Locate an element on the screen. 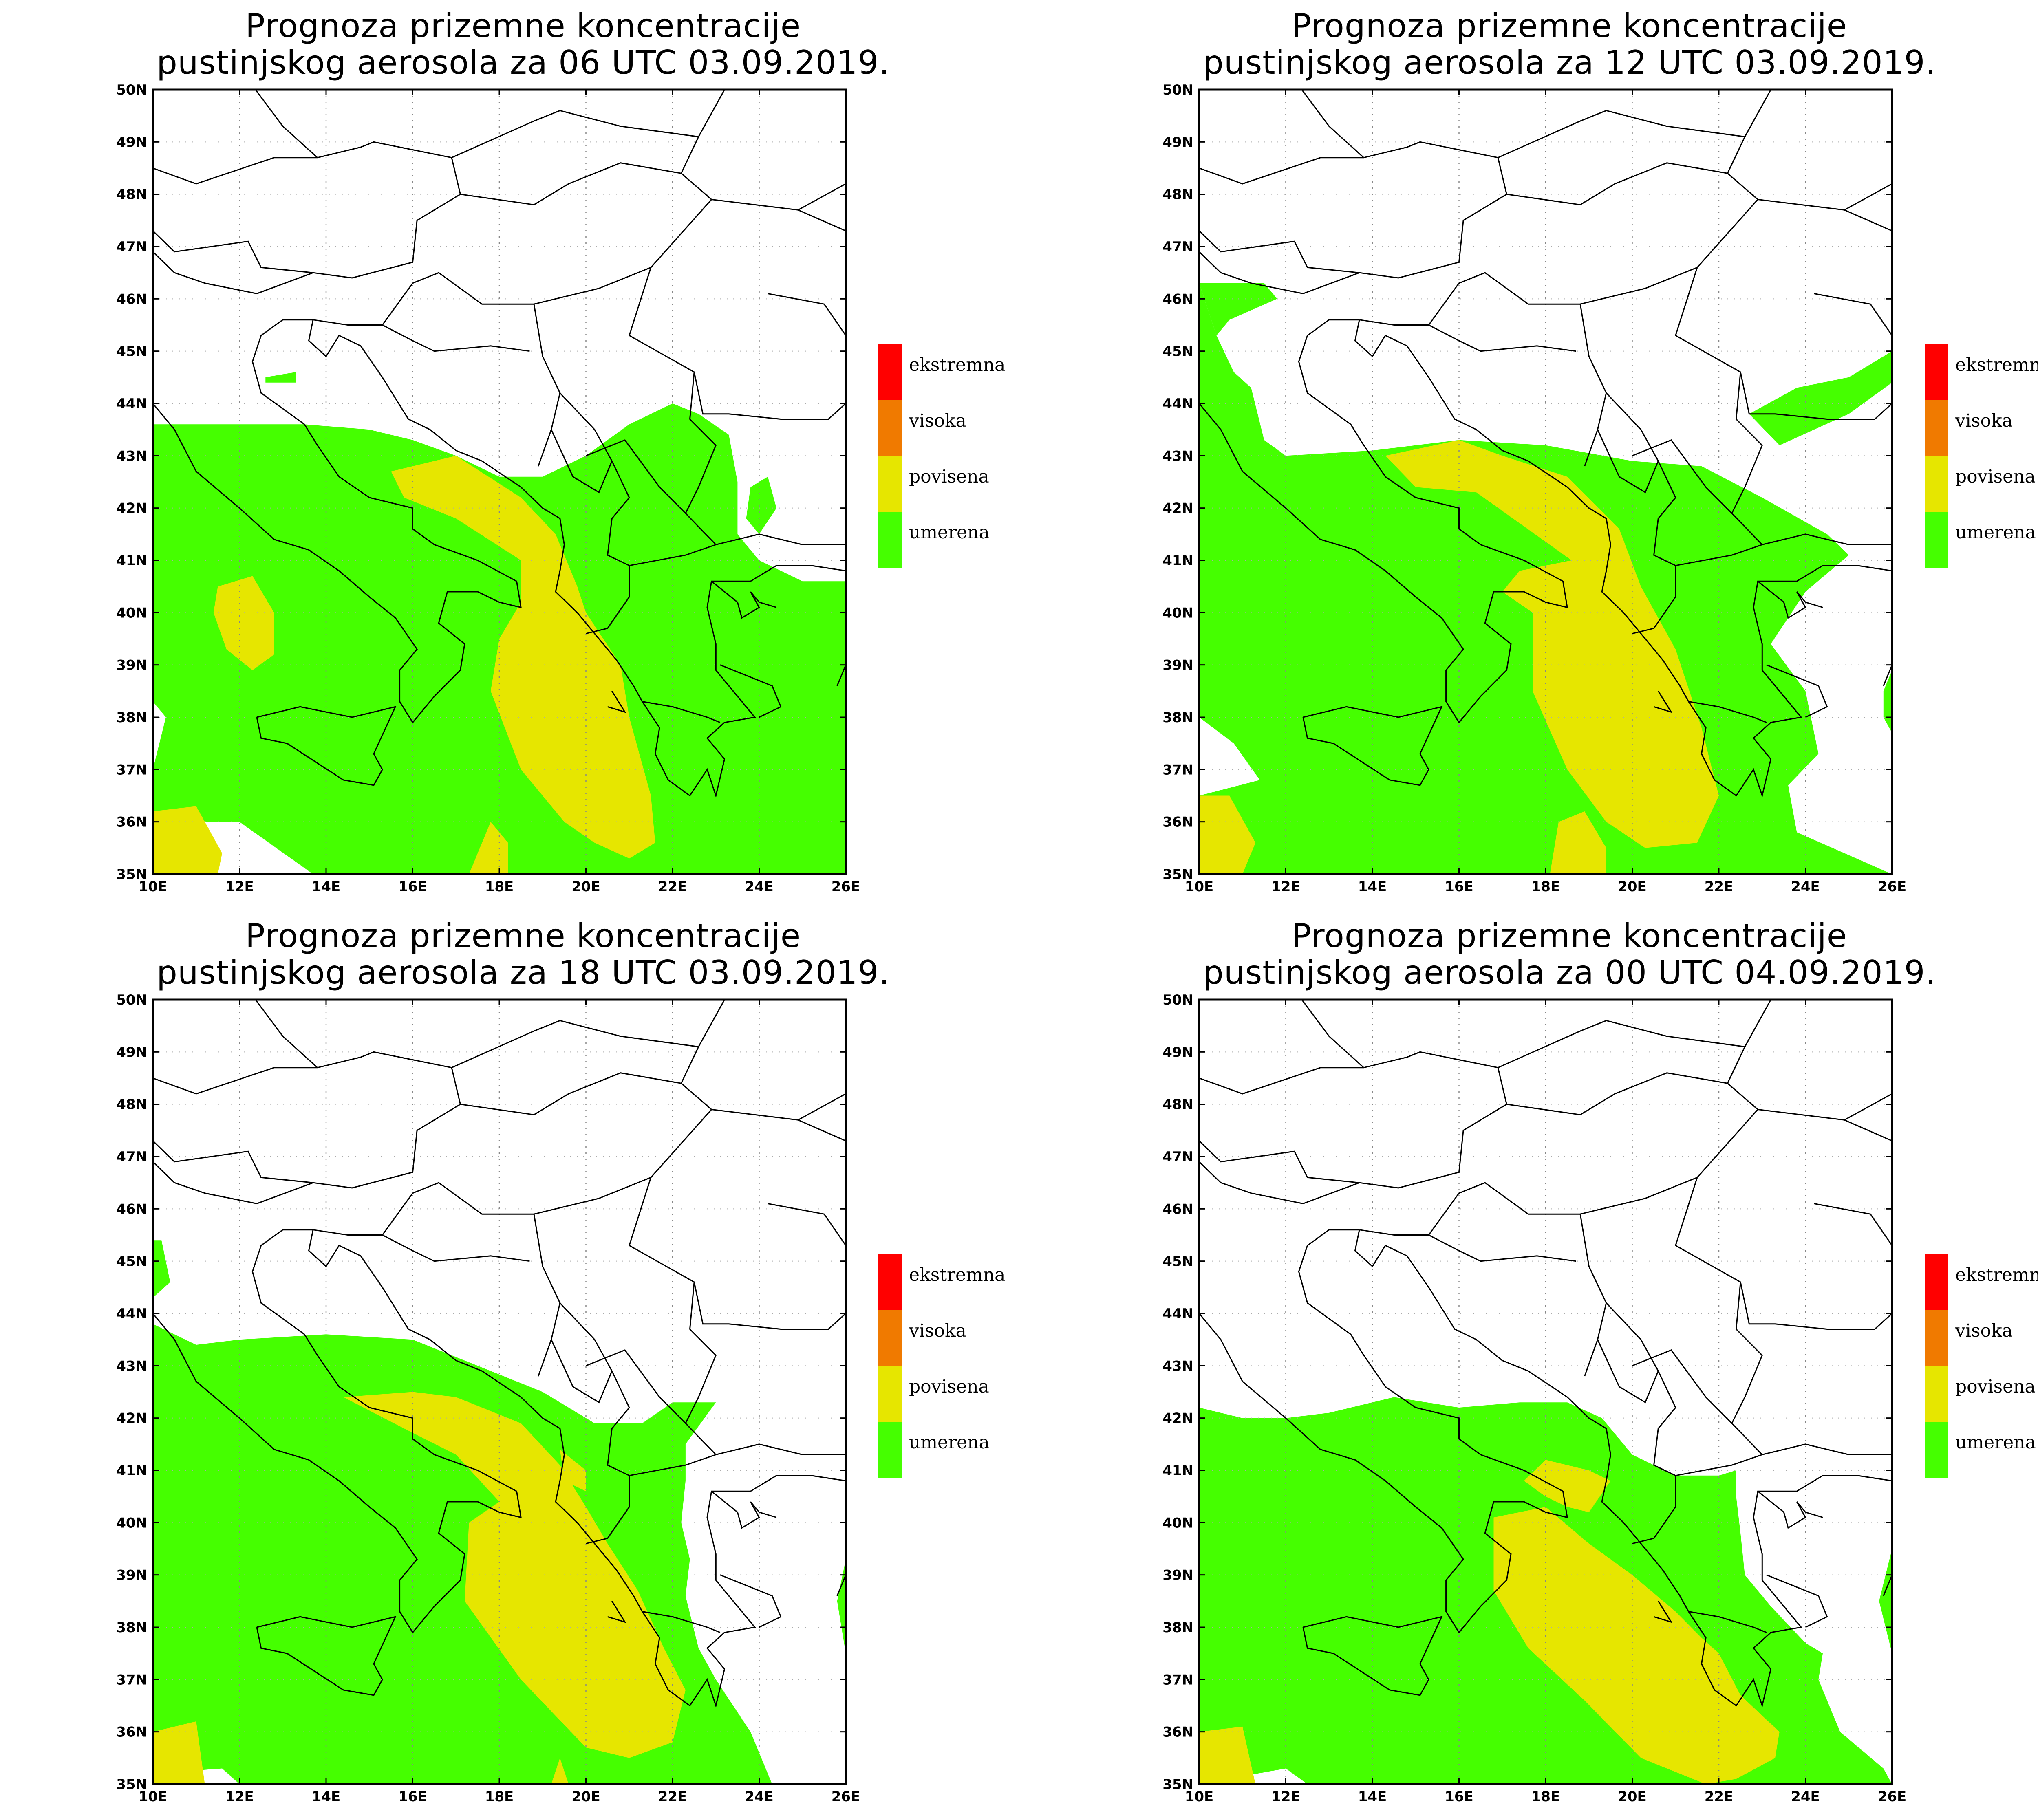 Image resolution: width=2038 pixels, height=1820 pixels. lon-tick-label: 12E is located at coordinates (240, 1797).